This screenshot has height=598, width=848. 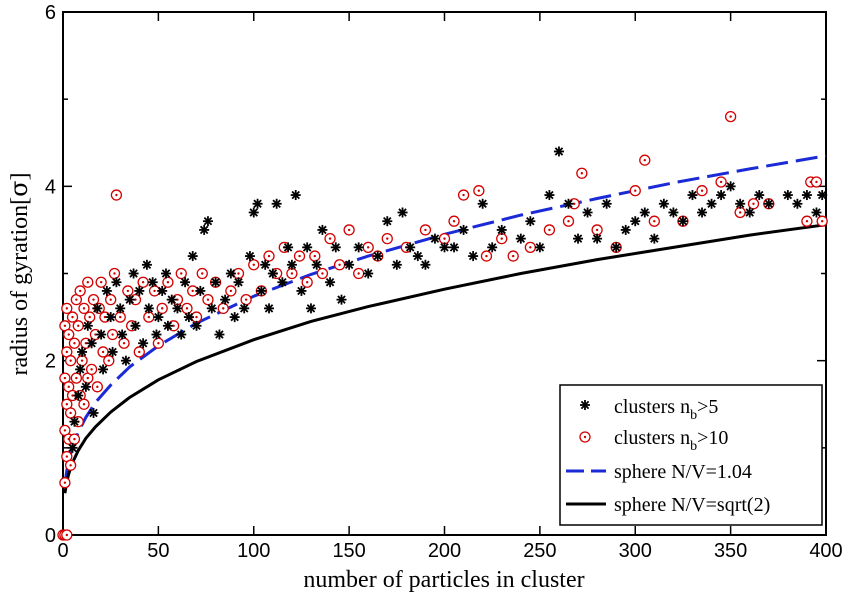 What do you see at coordinates (730, 551) in the screenshot?
I see `x-tick-label: 350` at bounding box center [730, 551].